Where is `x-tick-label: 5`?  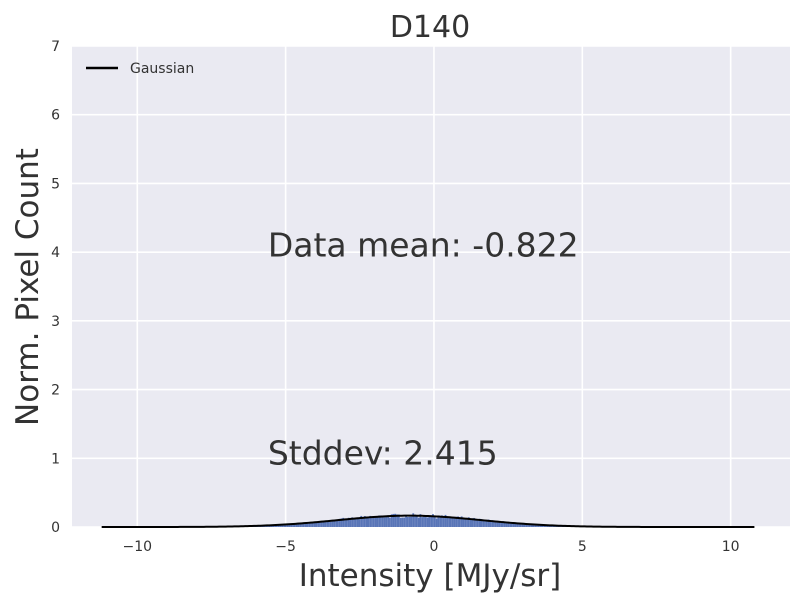 x-tick-label: 5 is located at coordinates (582, 547).